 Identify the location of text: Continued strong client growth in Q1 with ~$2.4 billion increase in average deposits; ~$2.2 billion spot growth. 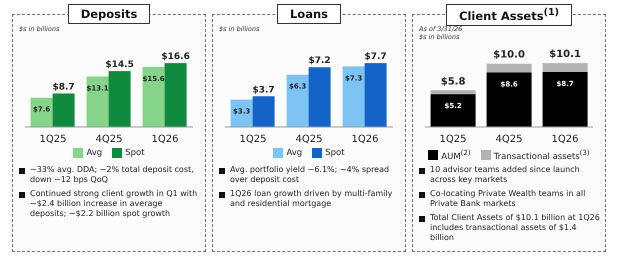
(114, 204).